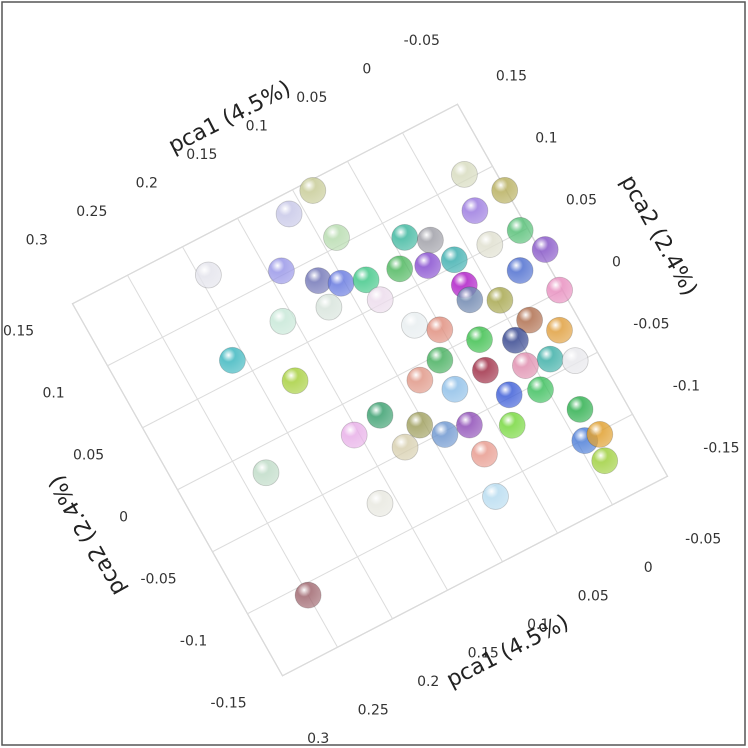 The image size is (748, 748). Describe the element at coordinates (511, 76) in the screenshot. I see `y-tick-label-right: 0.15` at that location.